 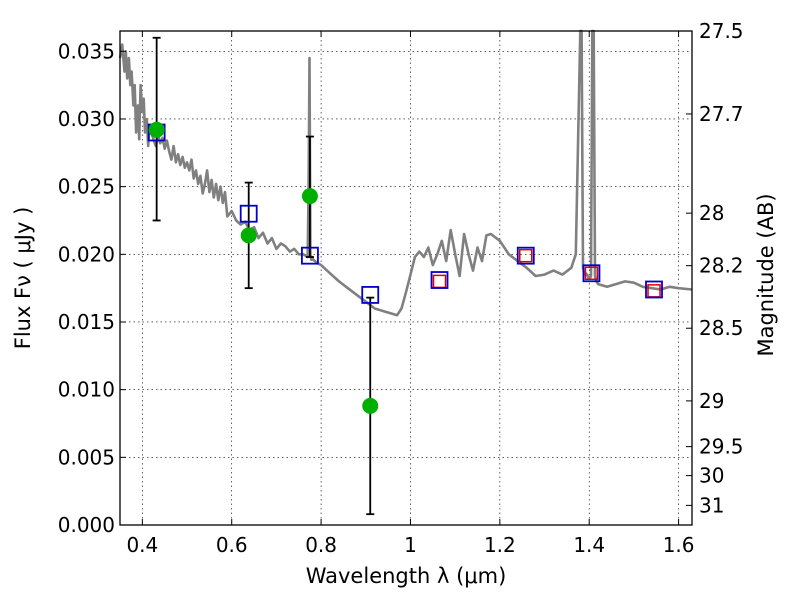 What do you see at coordinates (721, 447) in the screenshot?
I see `right-tick-label: 29.5` at bounding box center [721, 447].